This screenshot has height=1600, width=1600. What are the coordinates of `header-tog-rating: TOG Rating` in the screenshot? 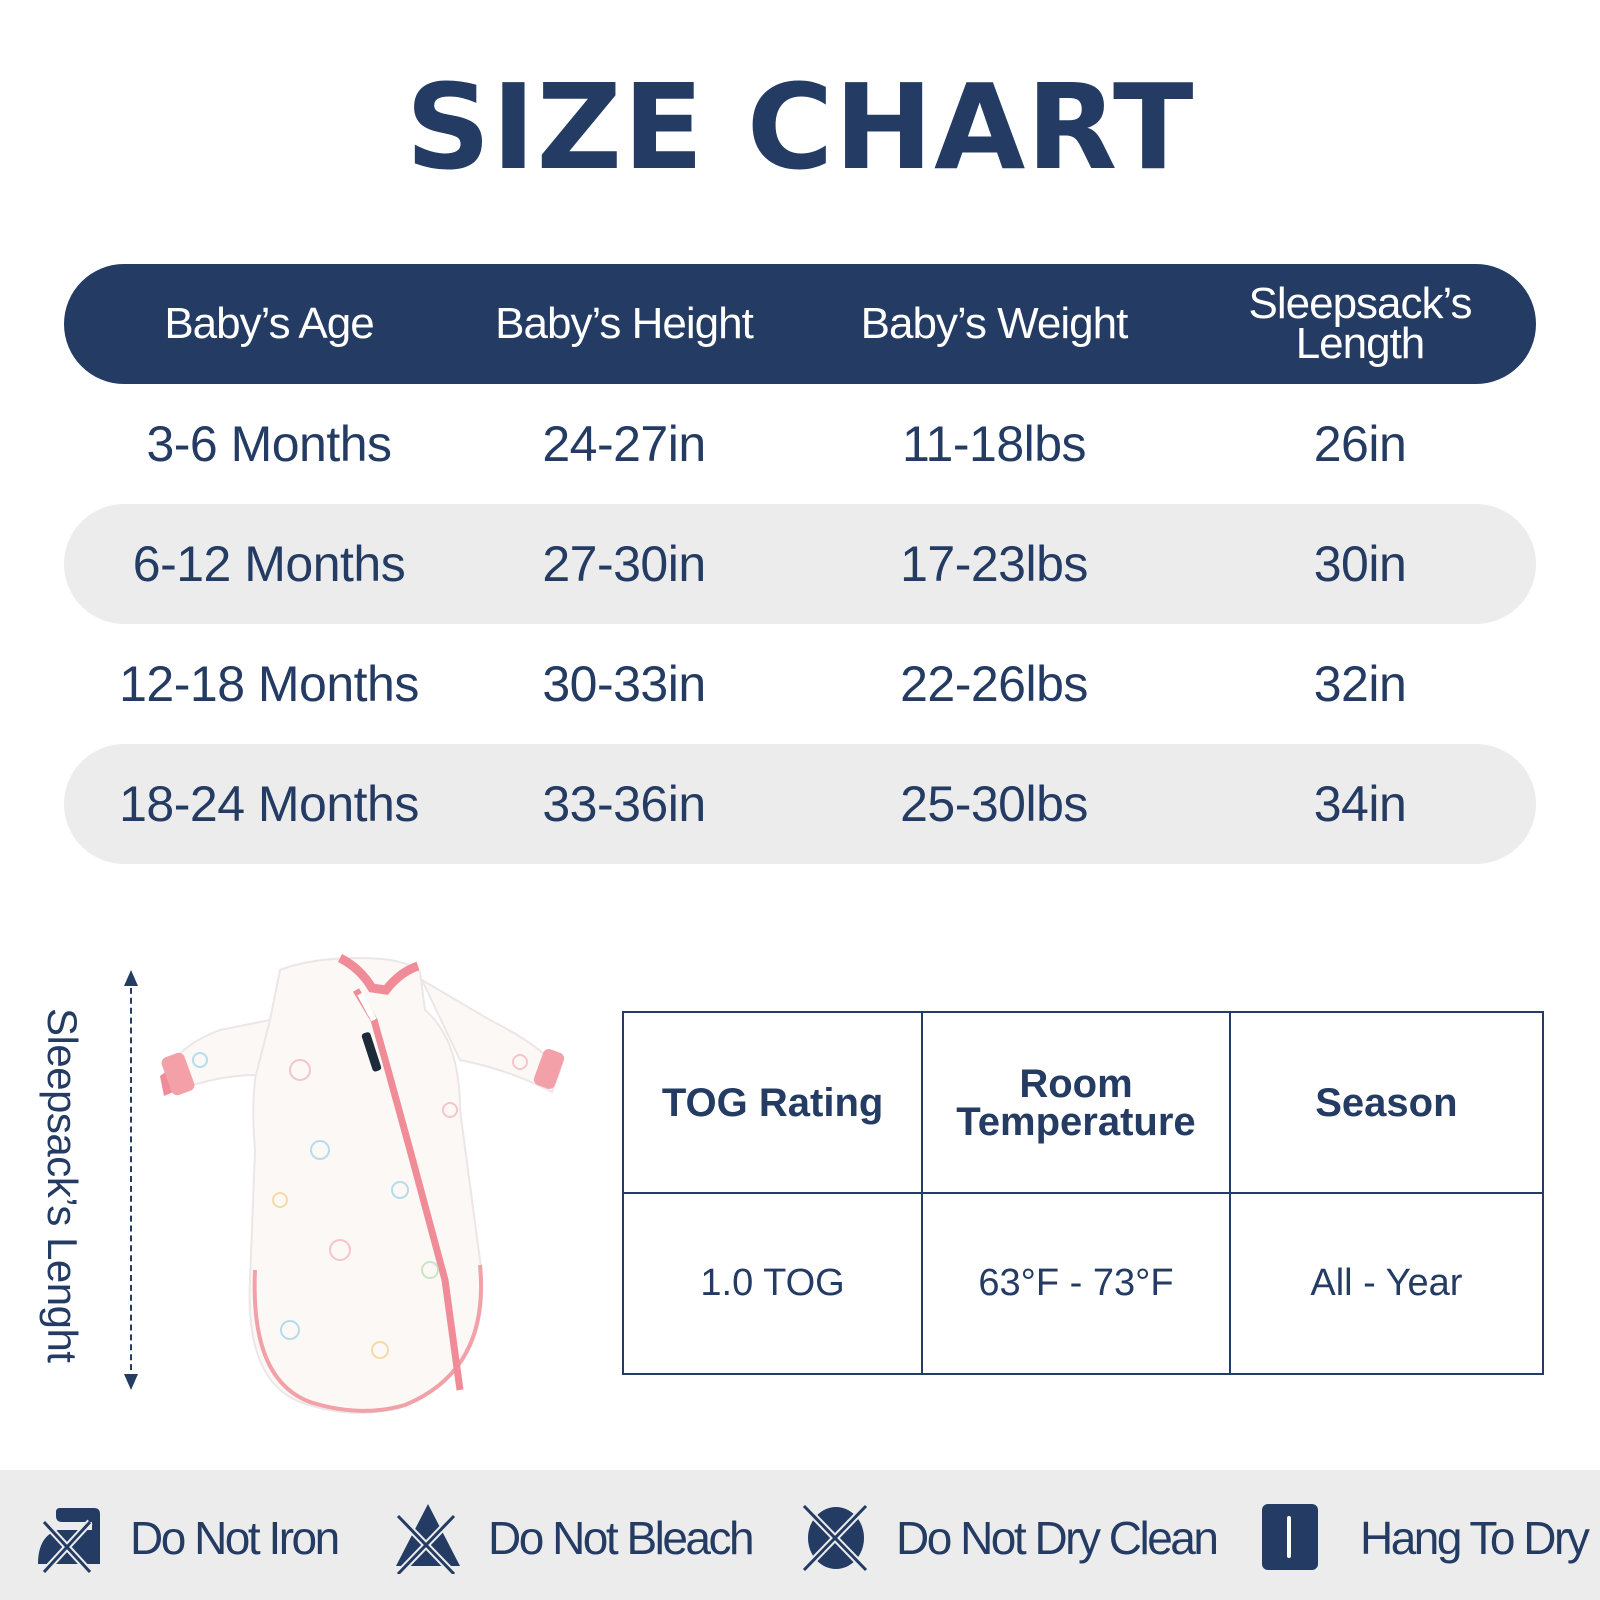 It's located at (772, 1102).